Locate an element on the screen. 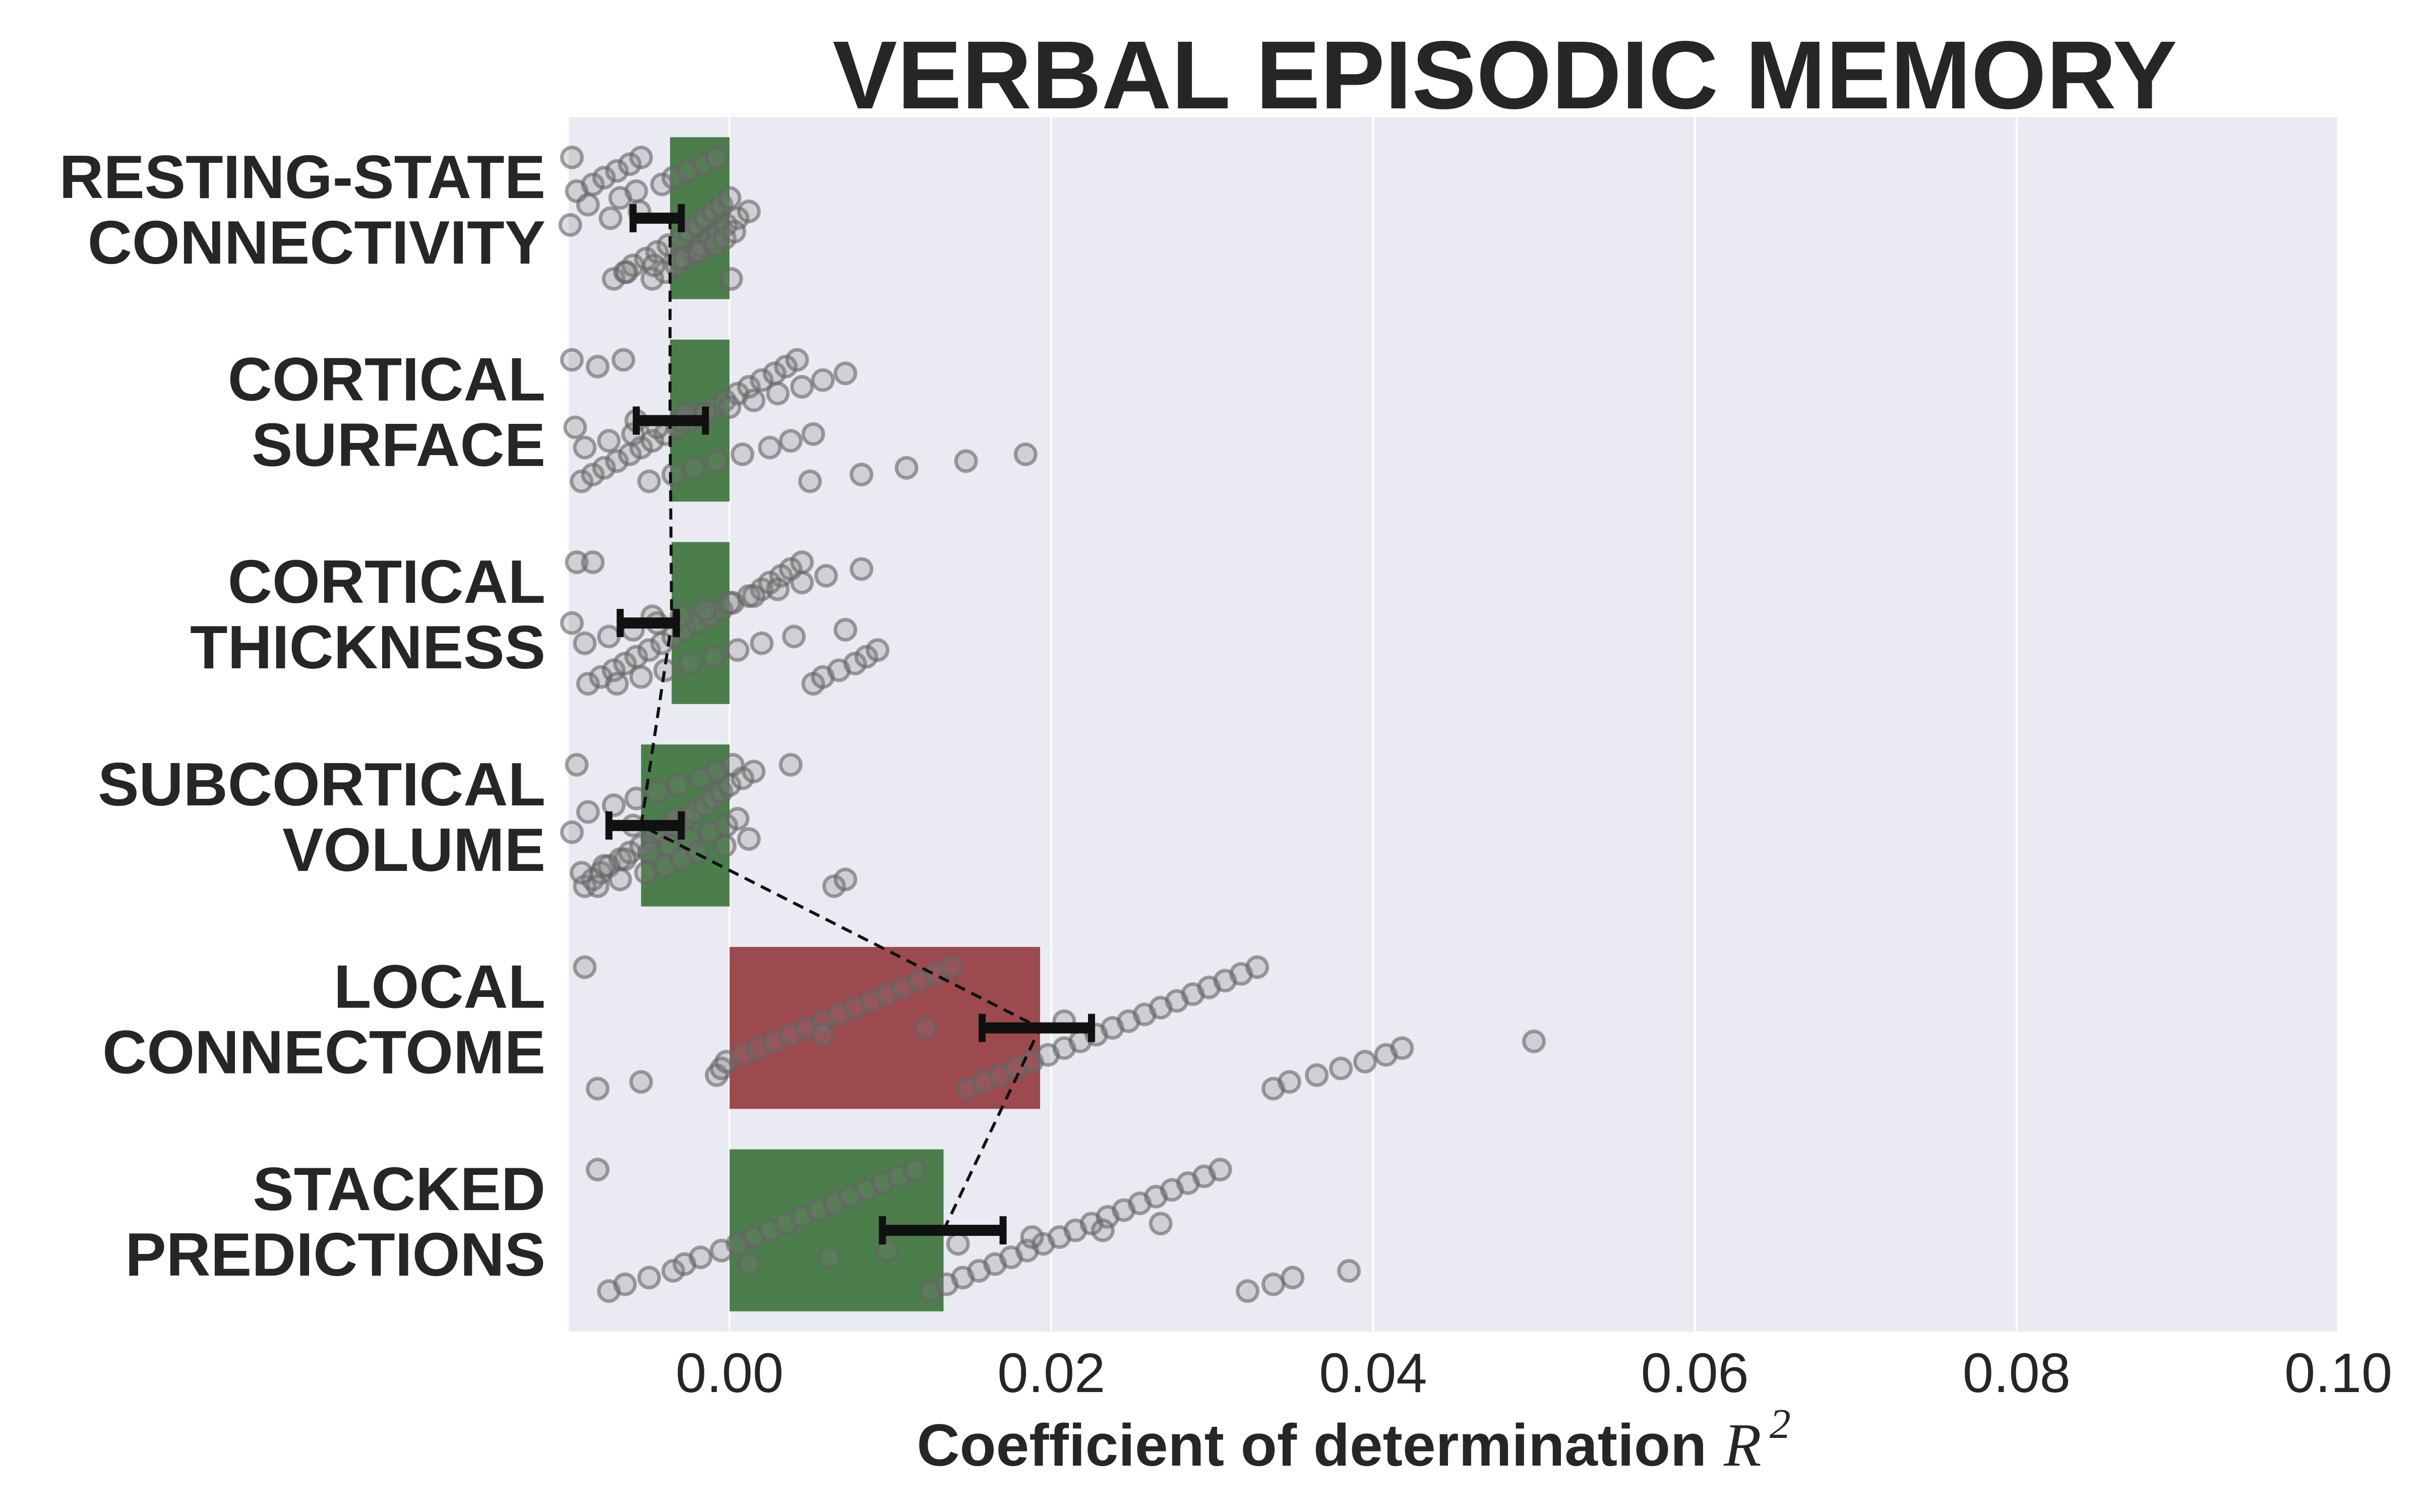  category-label: THICKNESS is located at coordinates (368, 647).